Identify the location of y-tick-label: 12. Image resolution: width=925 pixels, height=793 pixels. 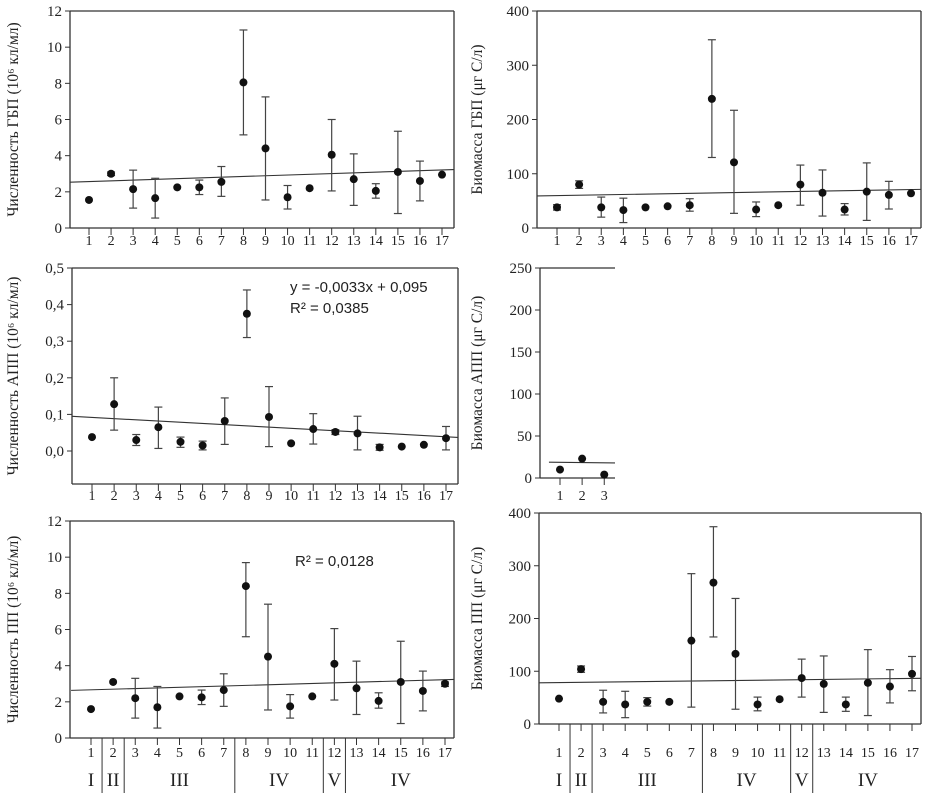
(54, 522).